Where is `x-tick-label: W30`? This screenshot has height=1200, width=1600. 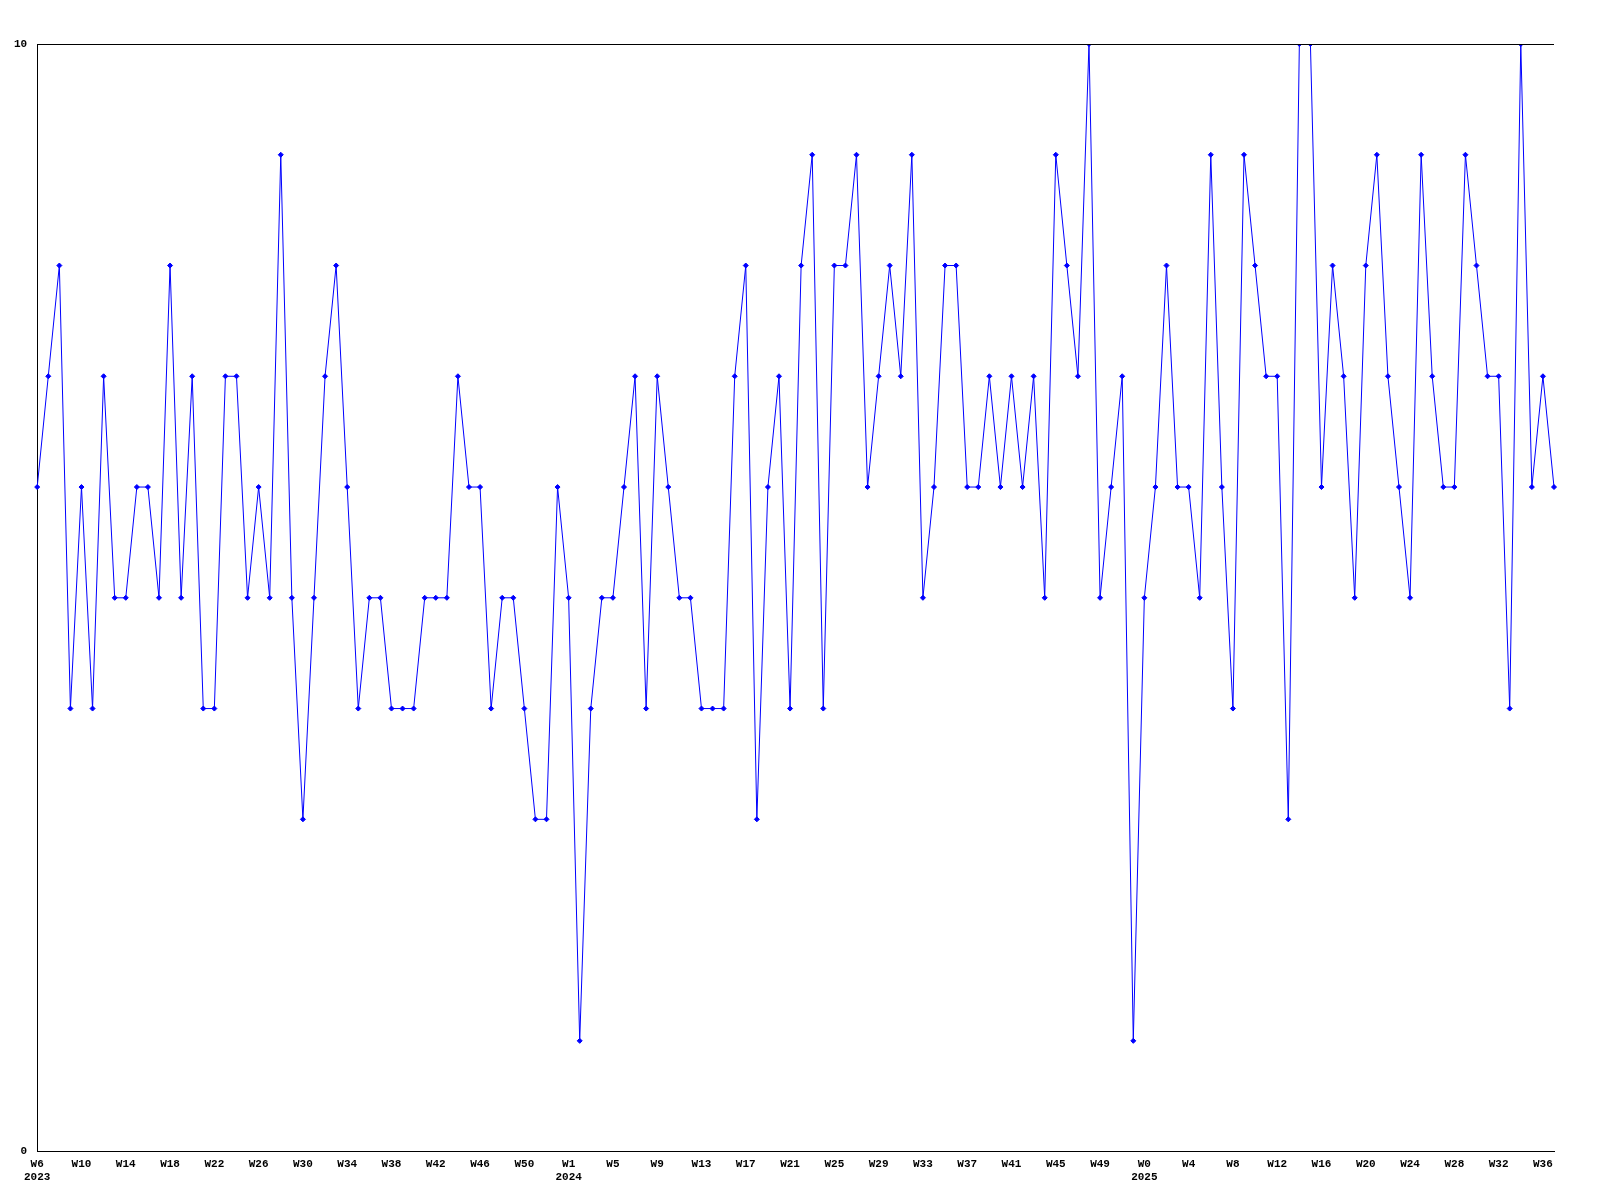 x-tick-label: W30 is located at coordinates (303, 1163).